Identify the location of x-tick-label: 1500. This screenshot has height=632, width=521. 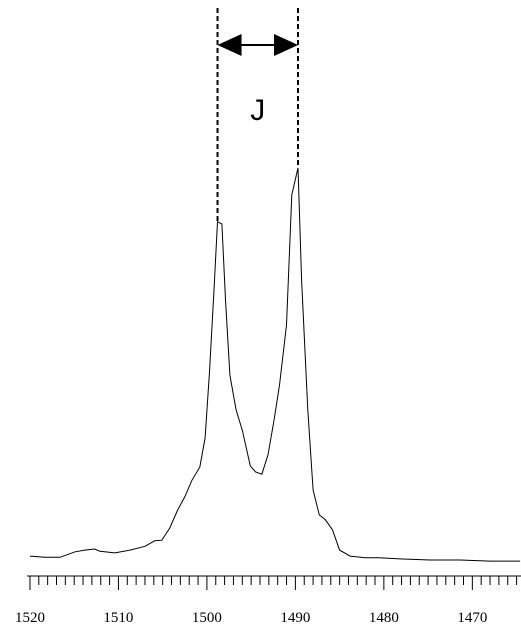
(207, 618).